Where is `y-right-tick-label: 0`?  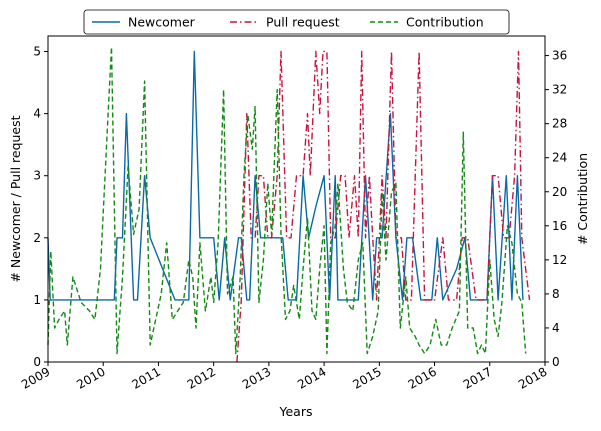
y-right-tick-label: 0 is located at coordinates (556, 362).